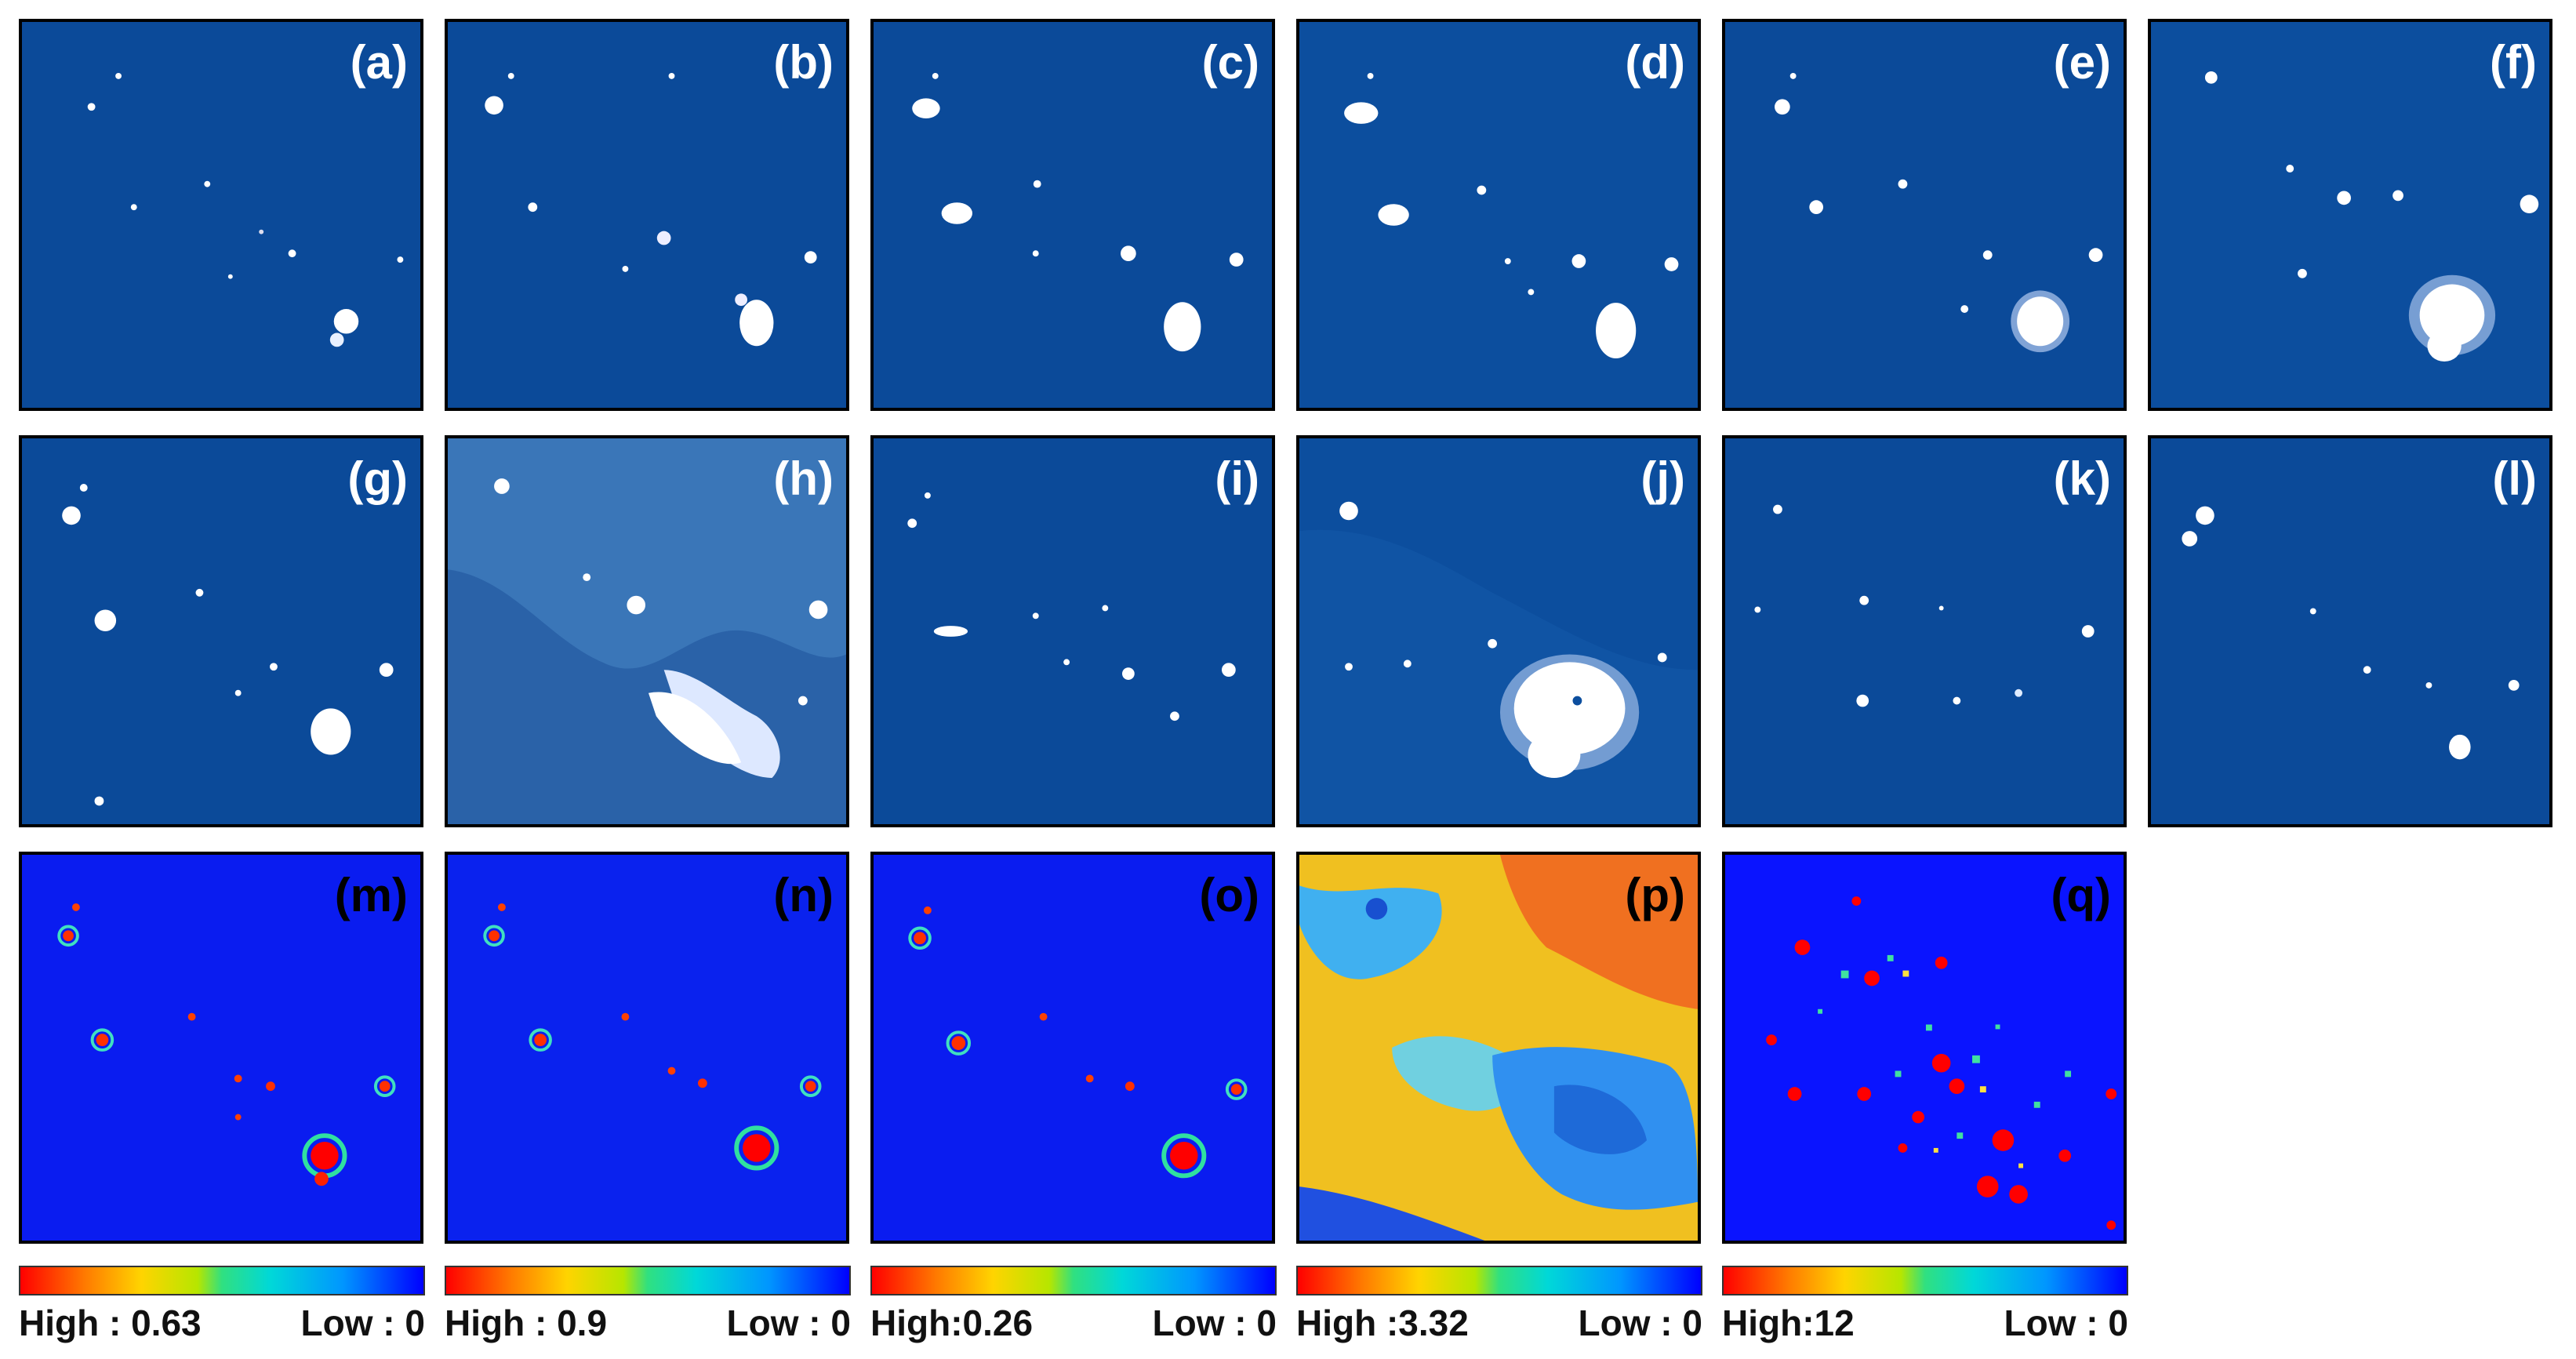  I want to click on panel-label: (n), so click(803, 895).